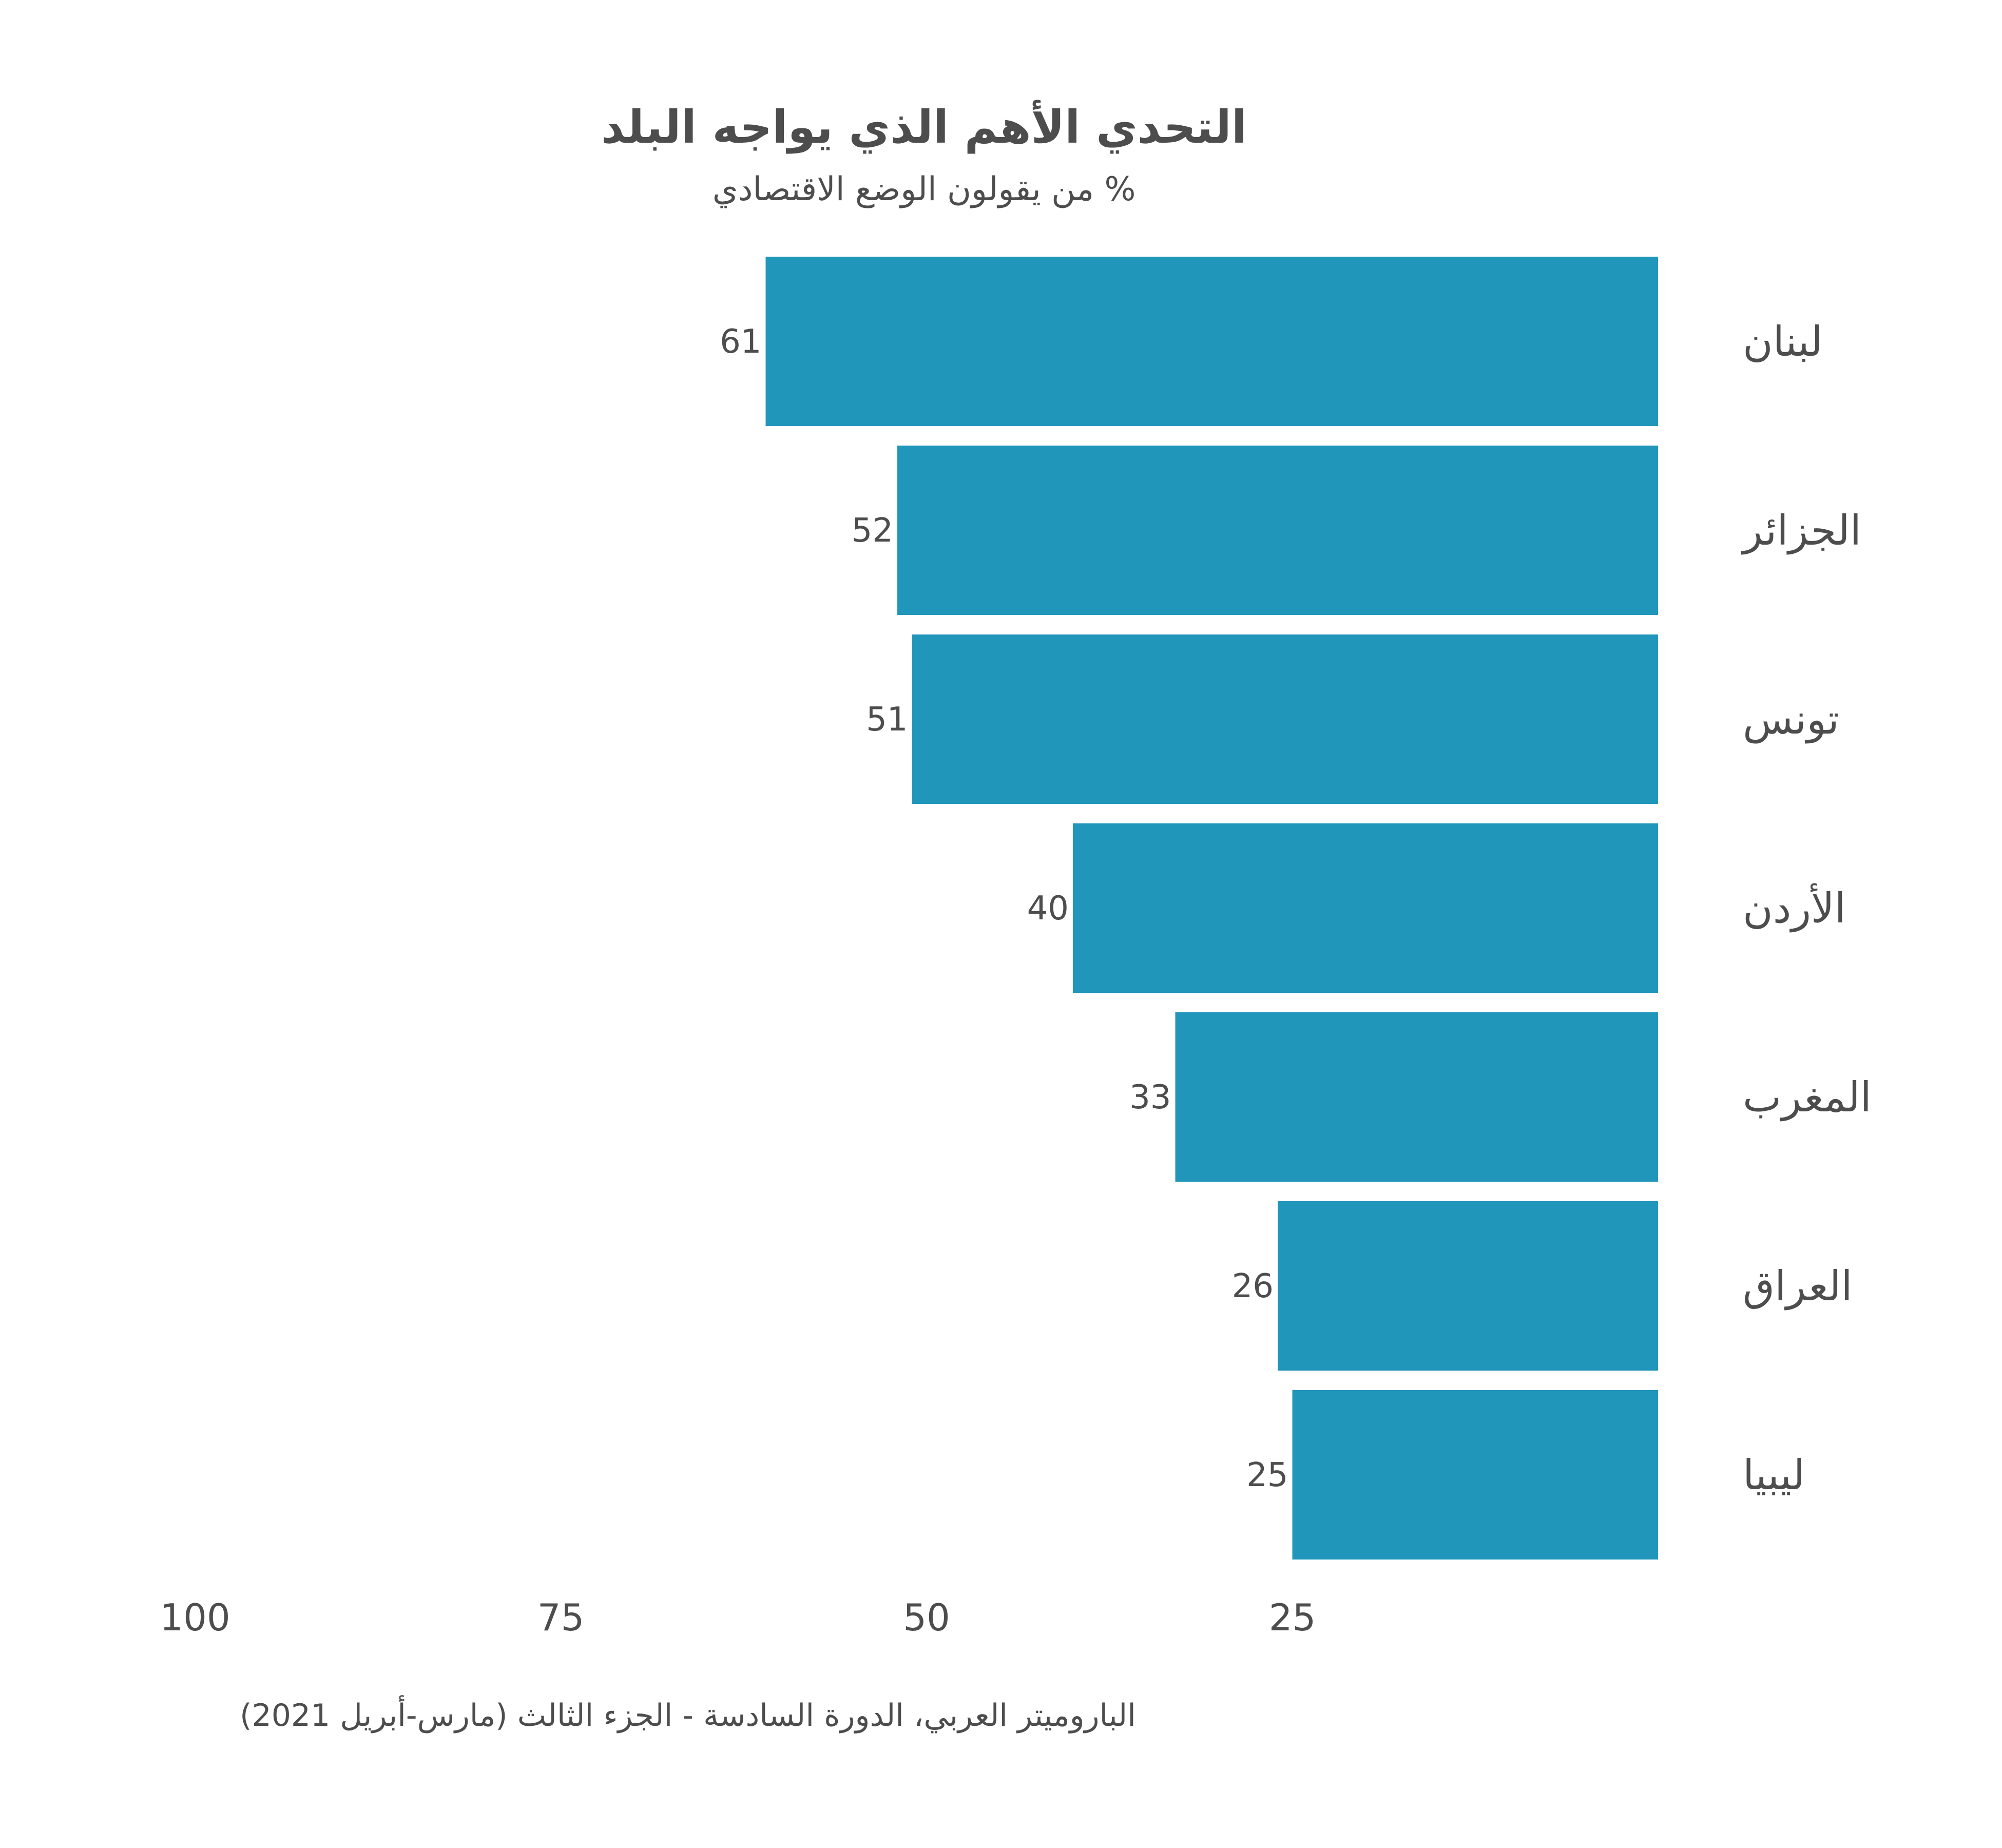 Image resolution: width=2002 pixels, height=1848 pixels. What do you see at coordinates (561, 1617) in the screenshot?
I see `x-tick-label: 75` at bounding box center [561, 1617].